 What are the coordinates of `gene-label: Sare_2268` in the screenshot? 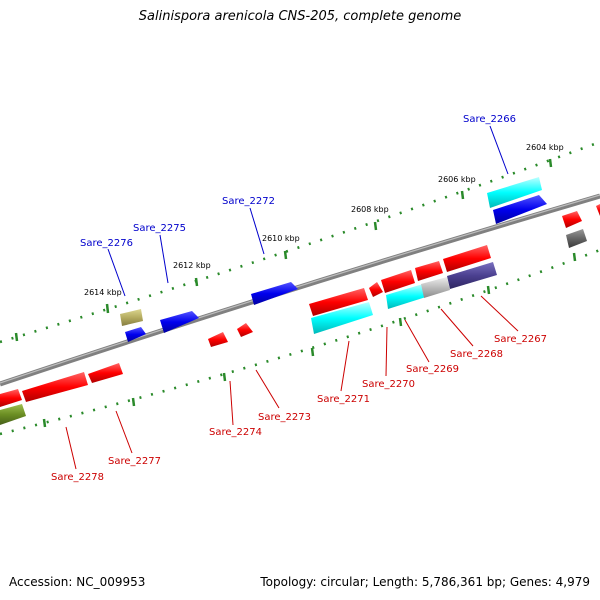 It's located at (476, 354).